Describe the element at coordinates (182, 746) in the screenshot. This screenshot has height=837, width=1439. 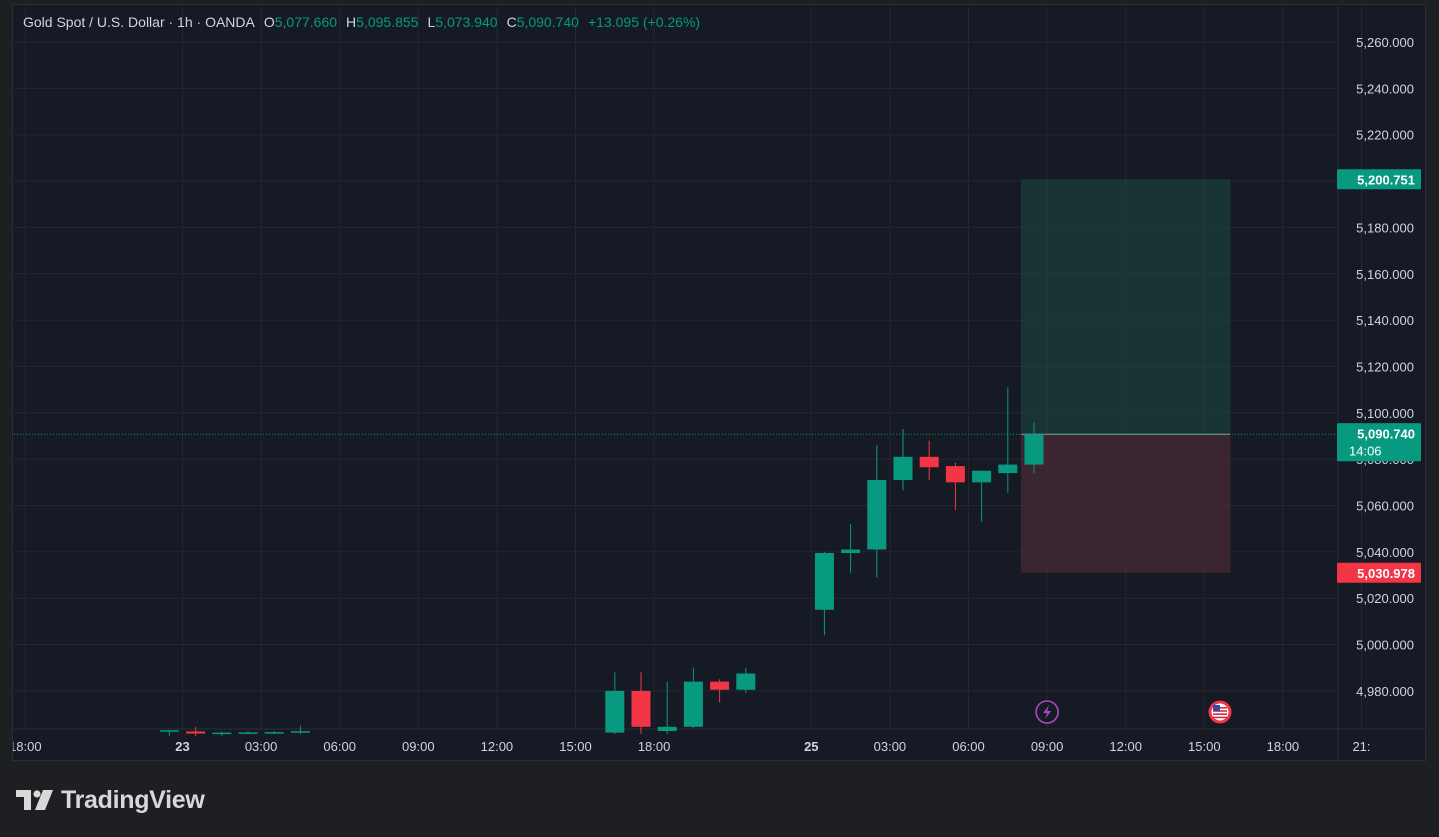
I see `time-tick-label: 23` at that location.